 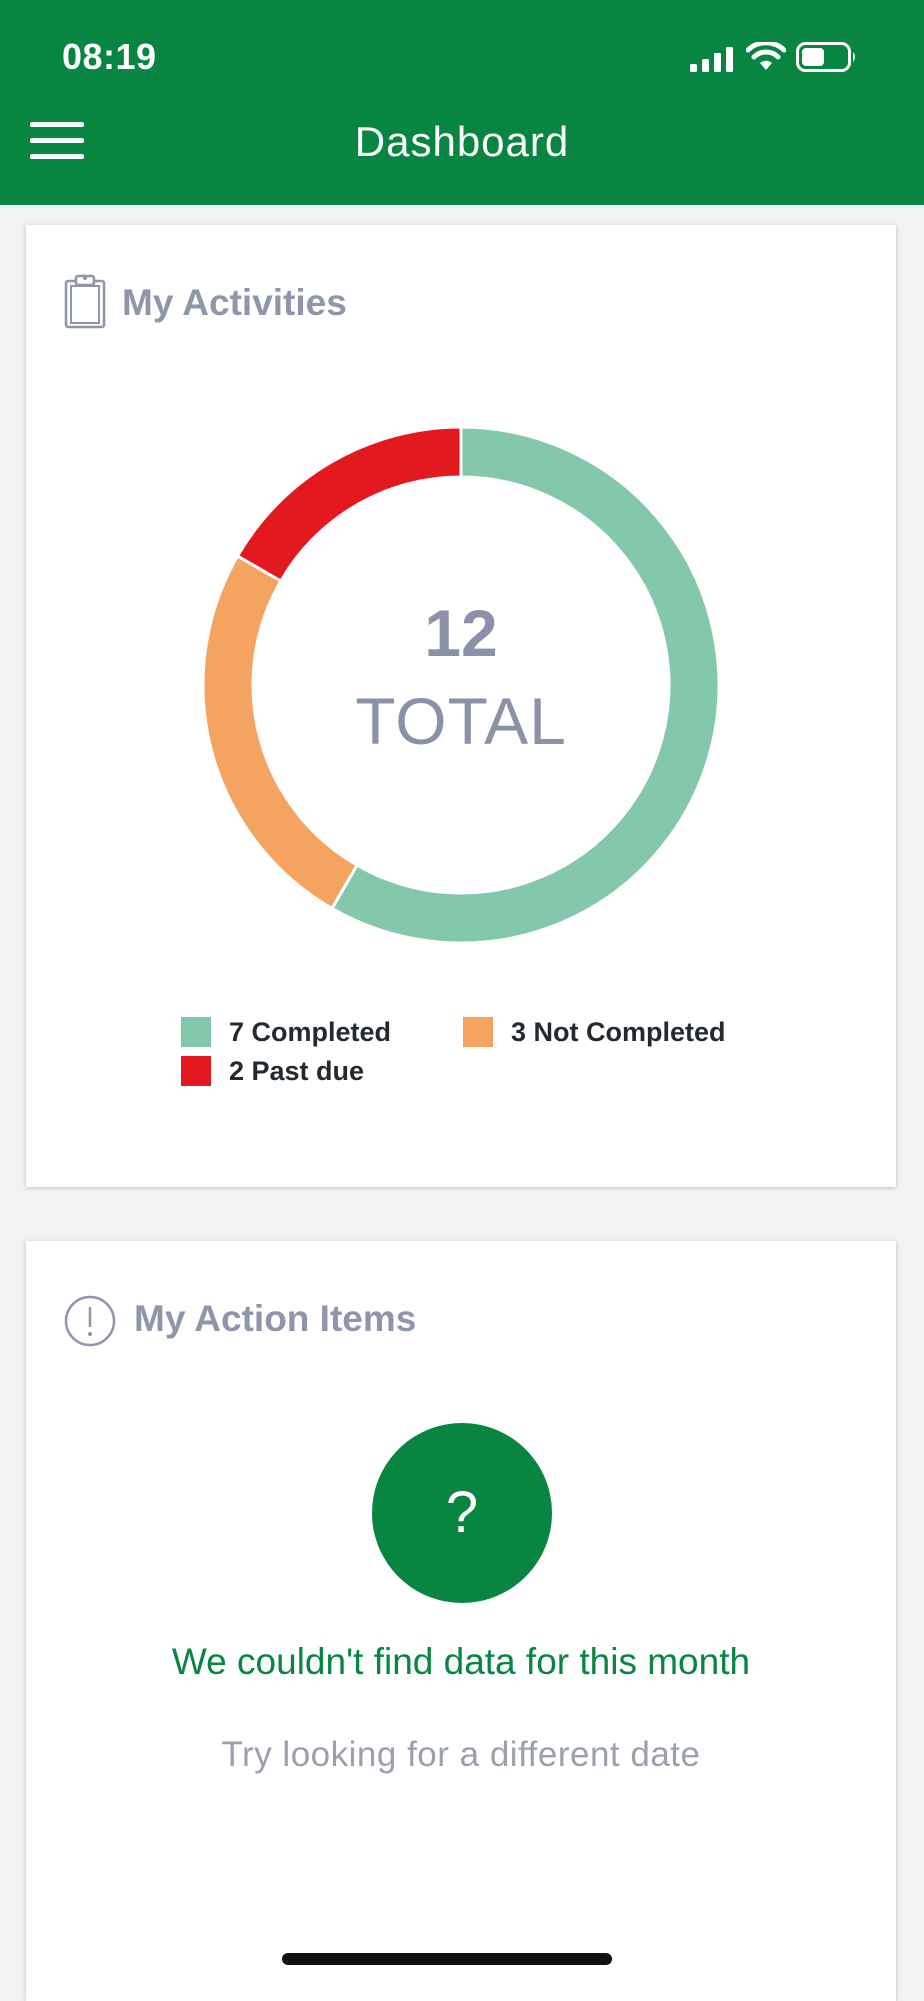 What do you see at coordinates (90, 1321) in the screenshot?
I see `exclamation-circle-icon` at bounding box center [90, 1321].